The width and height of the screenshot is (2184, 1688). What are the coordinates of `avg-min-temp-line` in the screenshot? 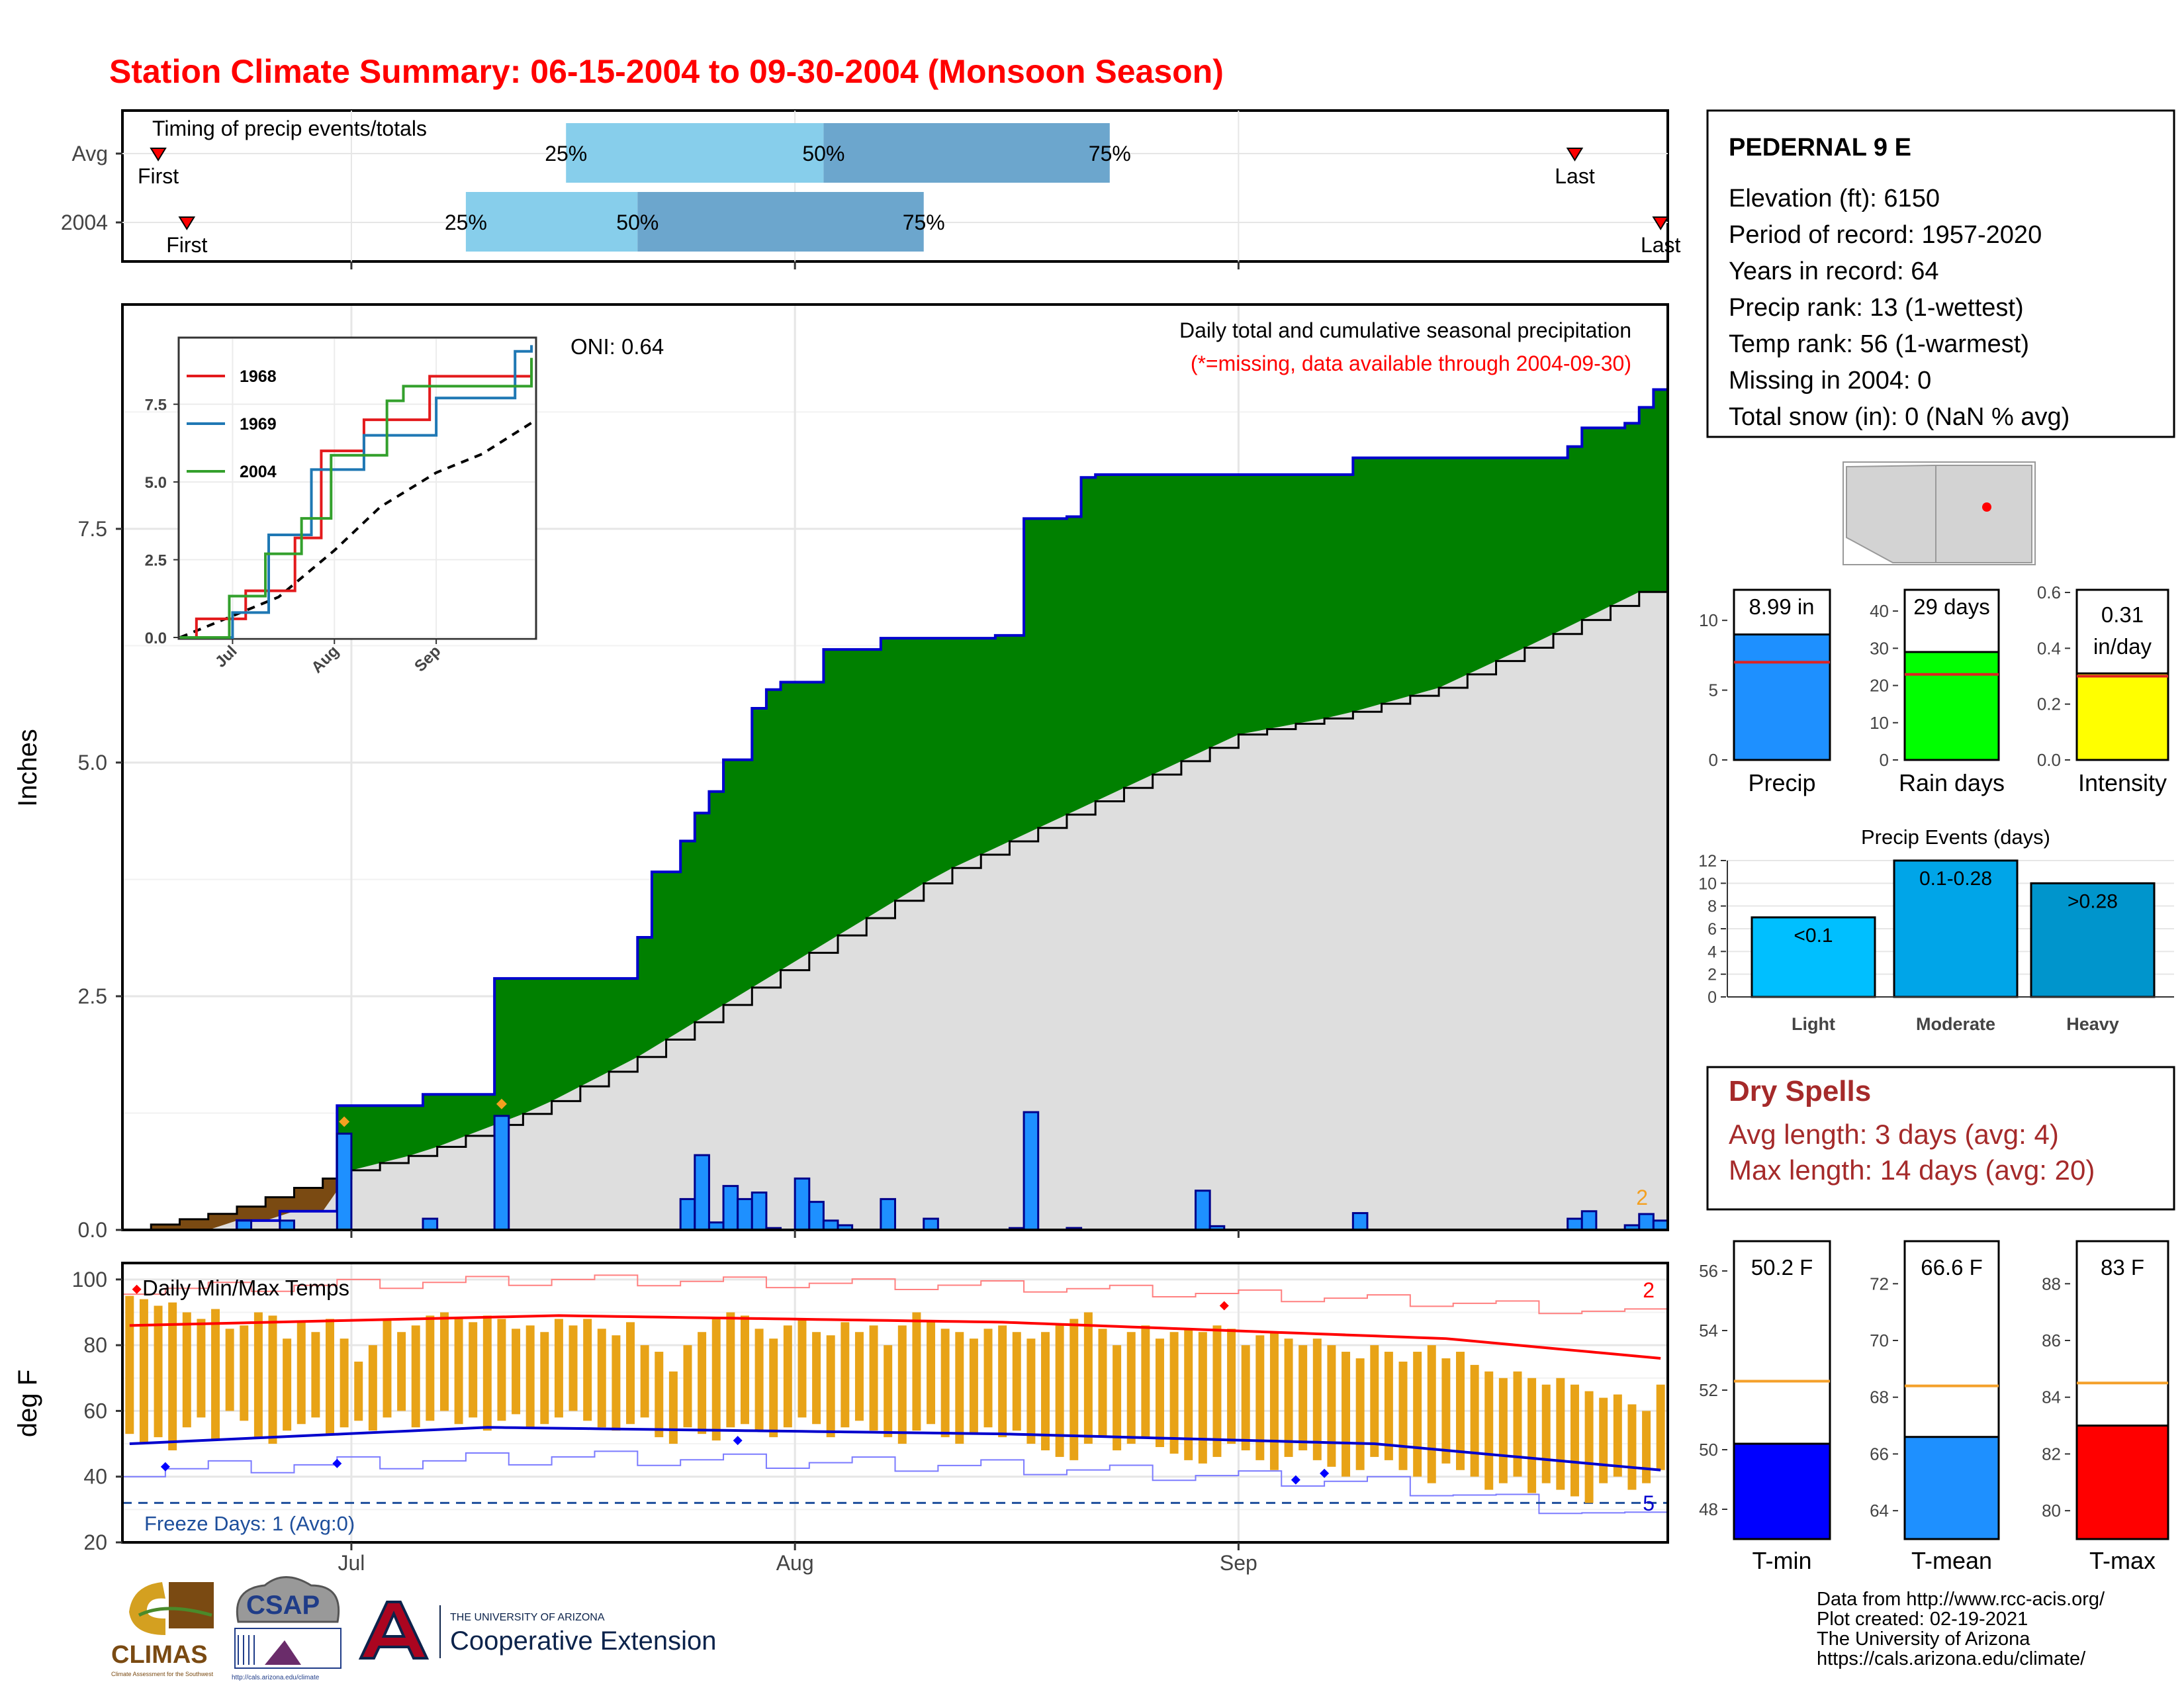 It's located at (895, 1449).